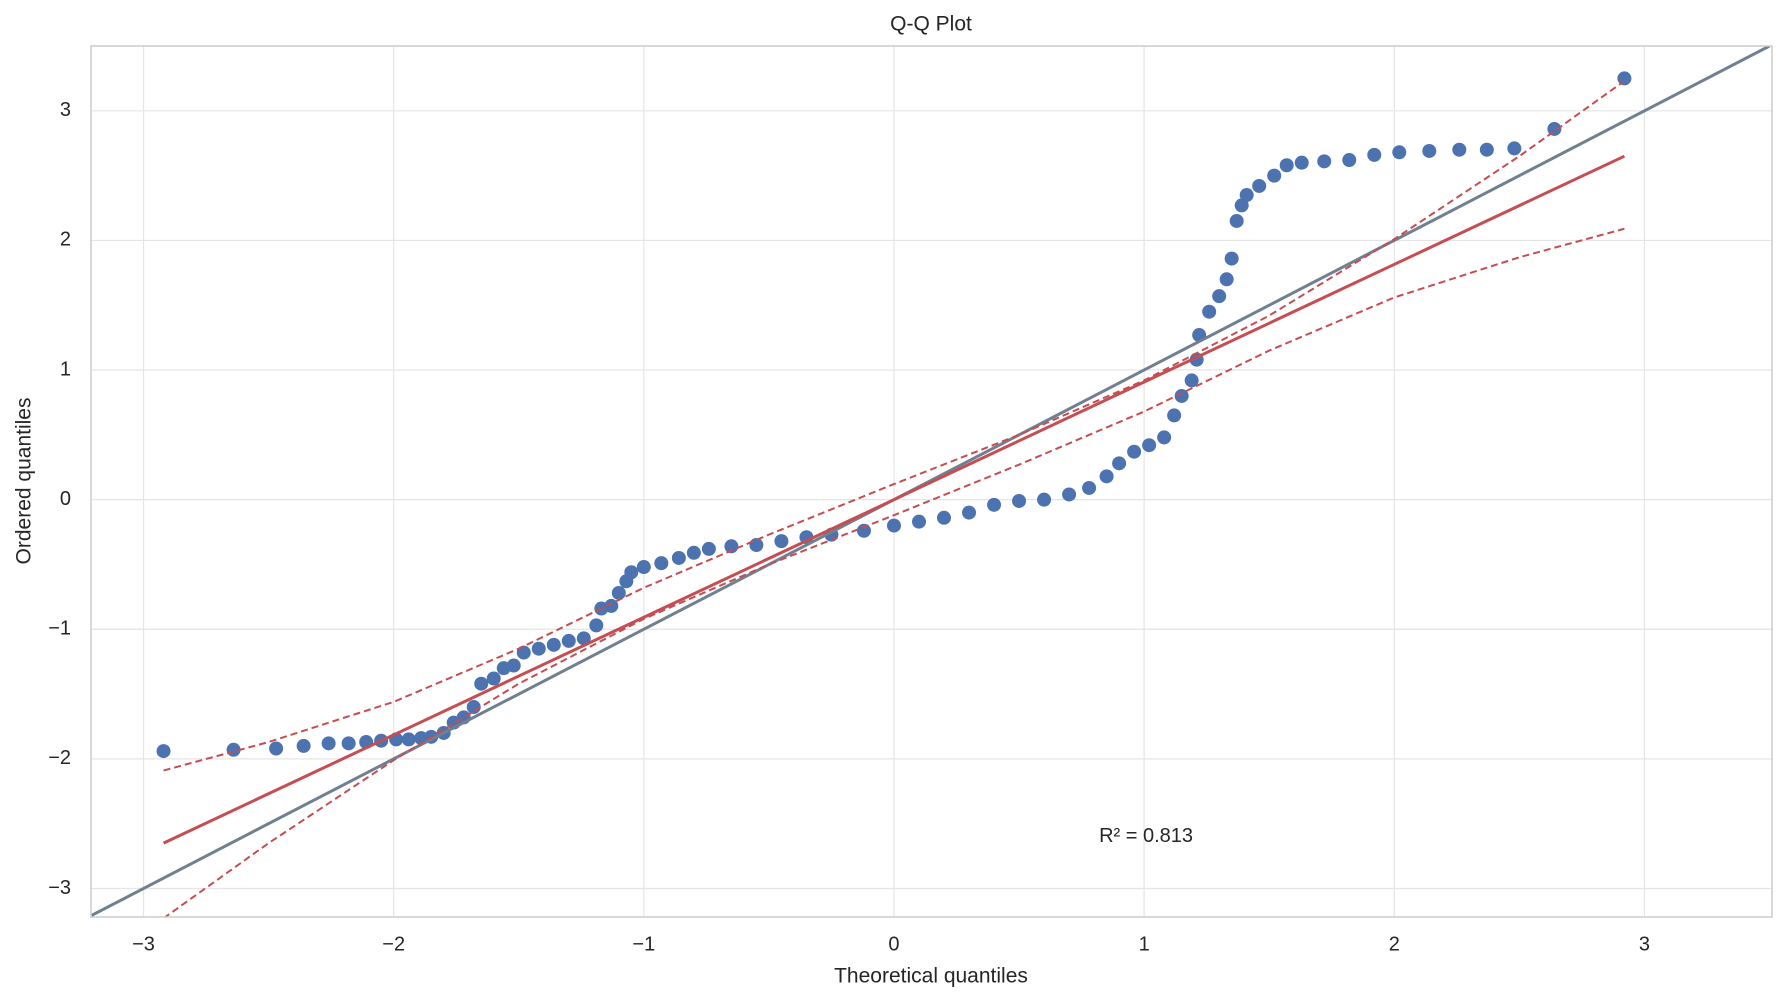 This screenshot has height=998, width=1783. I want to click on y-tick-label: 2, so click(65, 240).